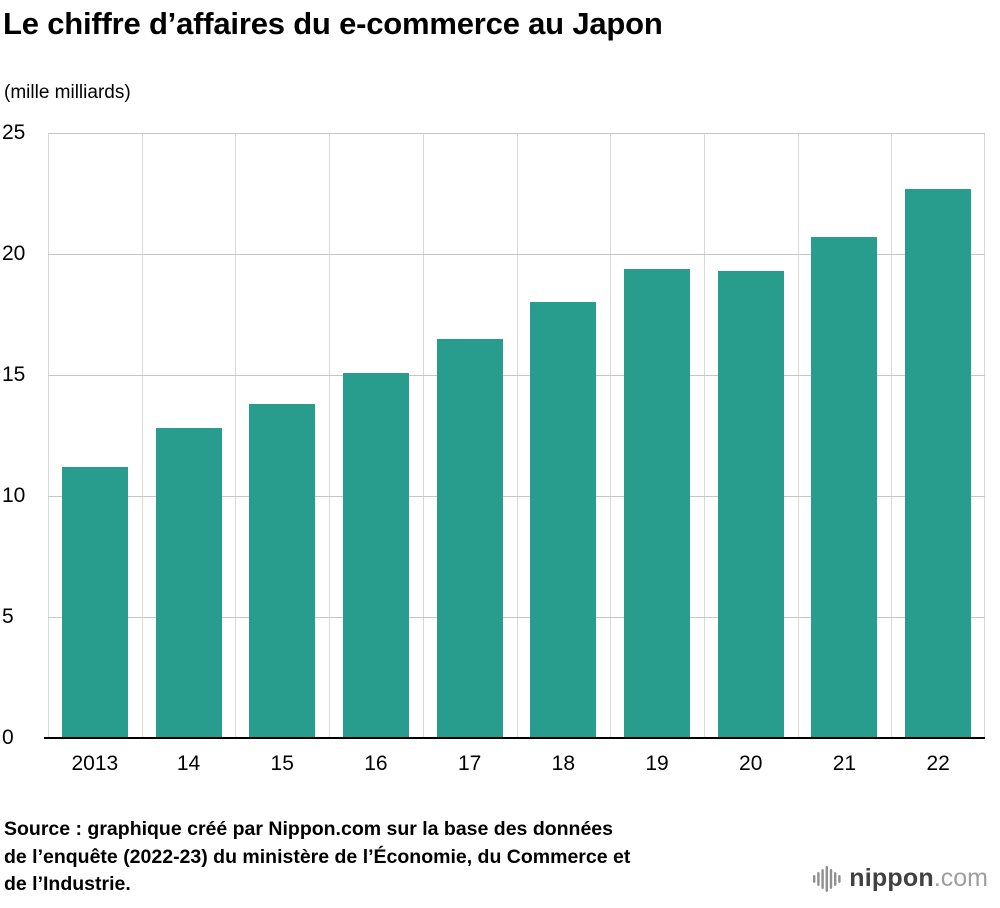 This screenshot has height=908, width=1000. I want to click on nippon-logo: nippon.com, so click(900, 878).